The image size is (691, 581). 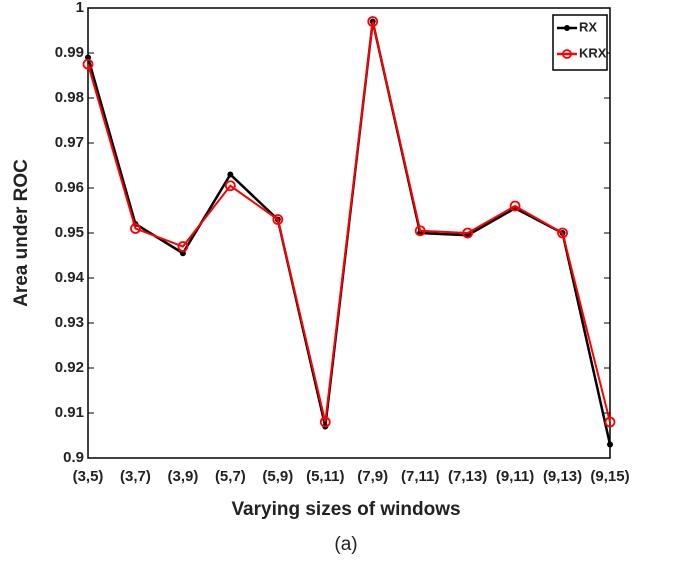 I want to click on legend-label: RX, so click(x=588, y=26).